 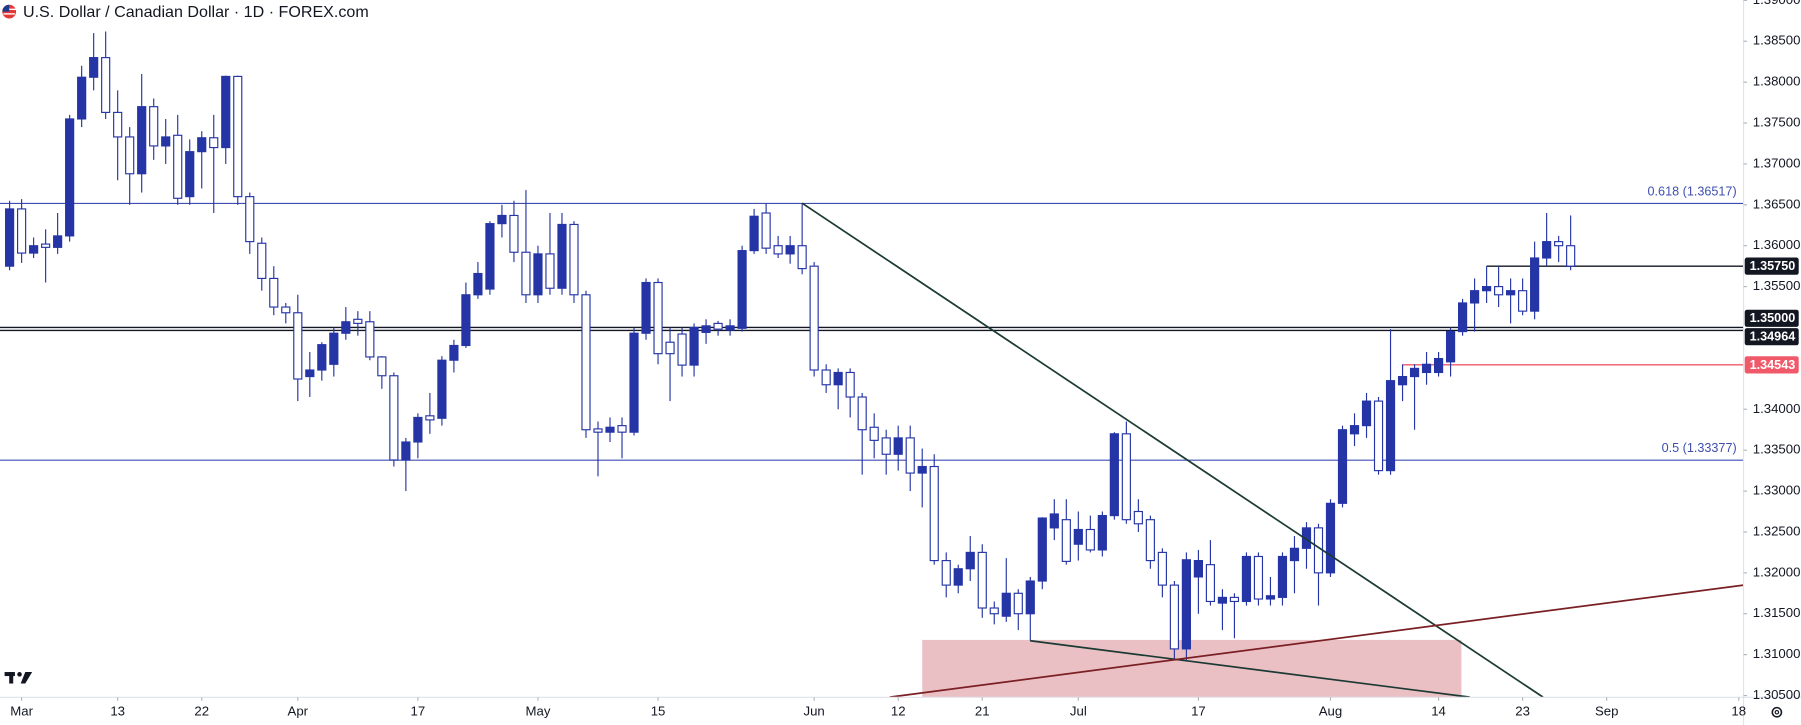 What do you see at coordinates (1522, 711) in the screenshot?
I see `x-tick-label: 23` at bounding box center [1522, 711].